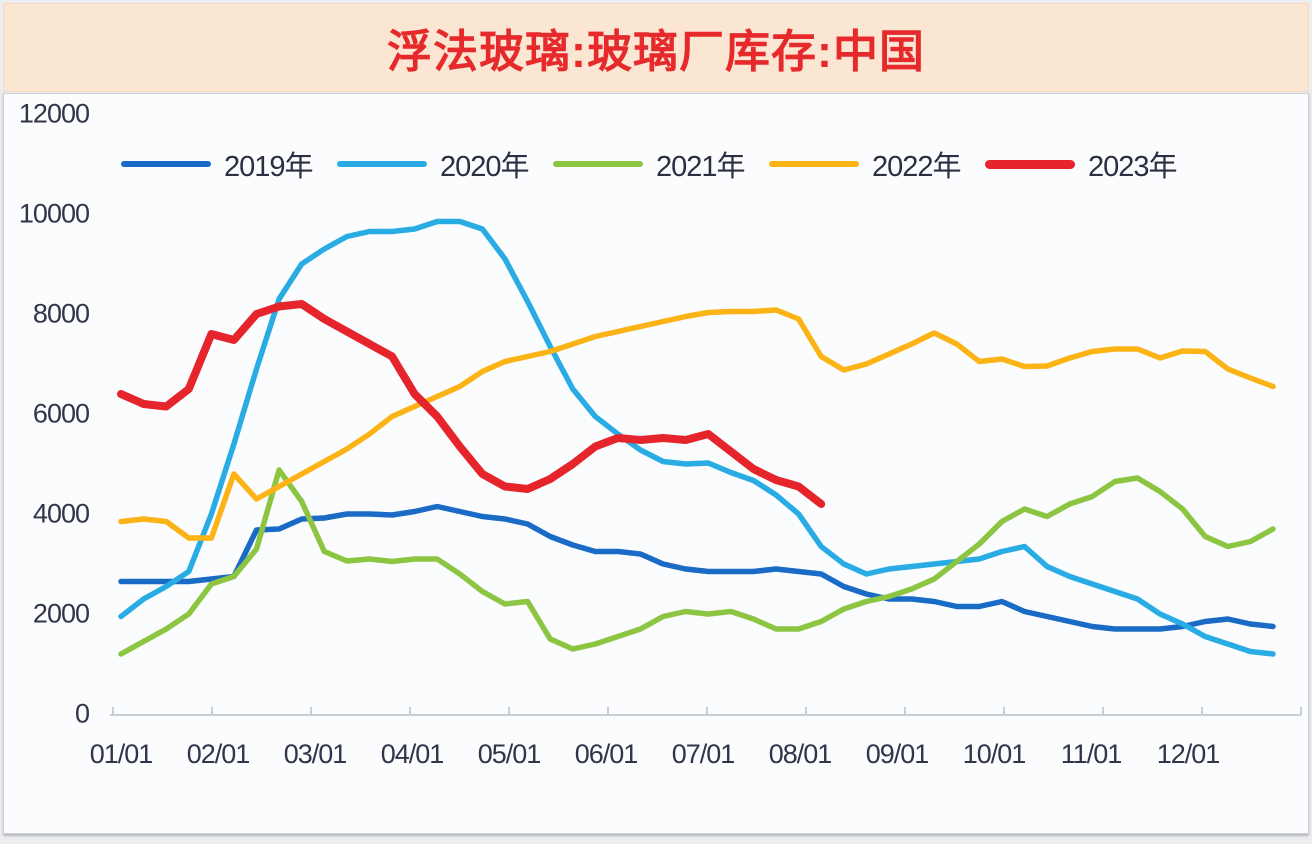 The width and height of the screenshot is (1312, 844). I want to click on legend-label: 2020年, so click(485, 167).